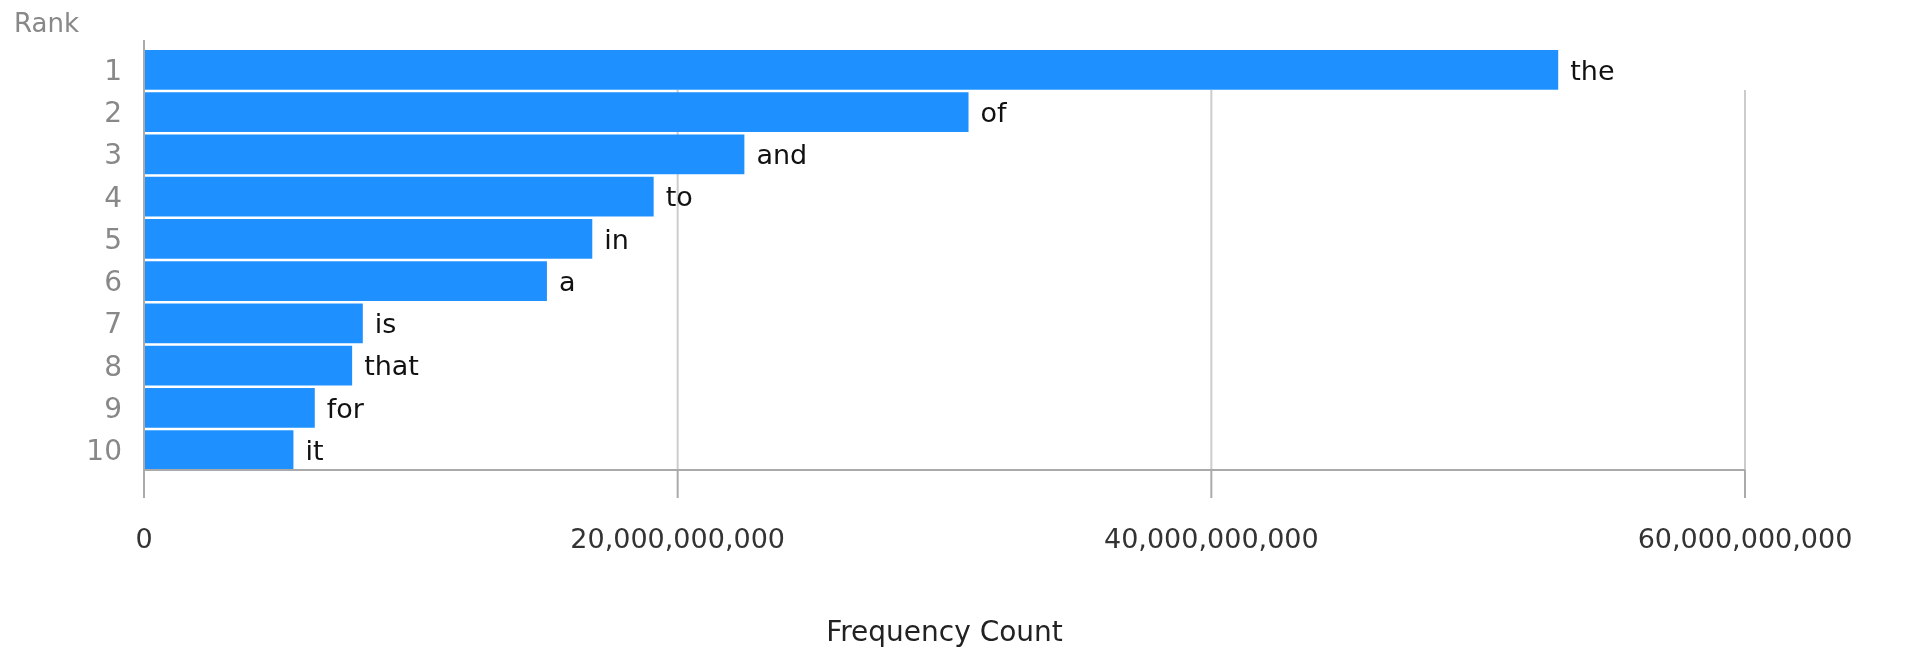 Image resolution: width=1926 pixels, height=655 pixels. Describe the element at coordinates (113, 113) in the screenshot. I see `y-tick-label: 2` at that location.